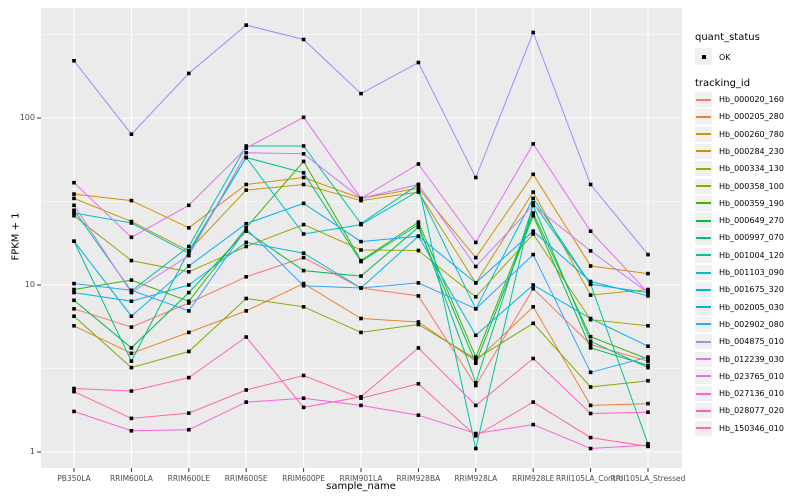 The height and width of the screenshot is (500, 800). What do you see at coordinates (751, 324) in the screenshot?
I see `legend-item-label: Hb_002902_080` at bounding box center [751, 324].